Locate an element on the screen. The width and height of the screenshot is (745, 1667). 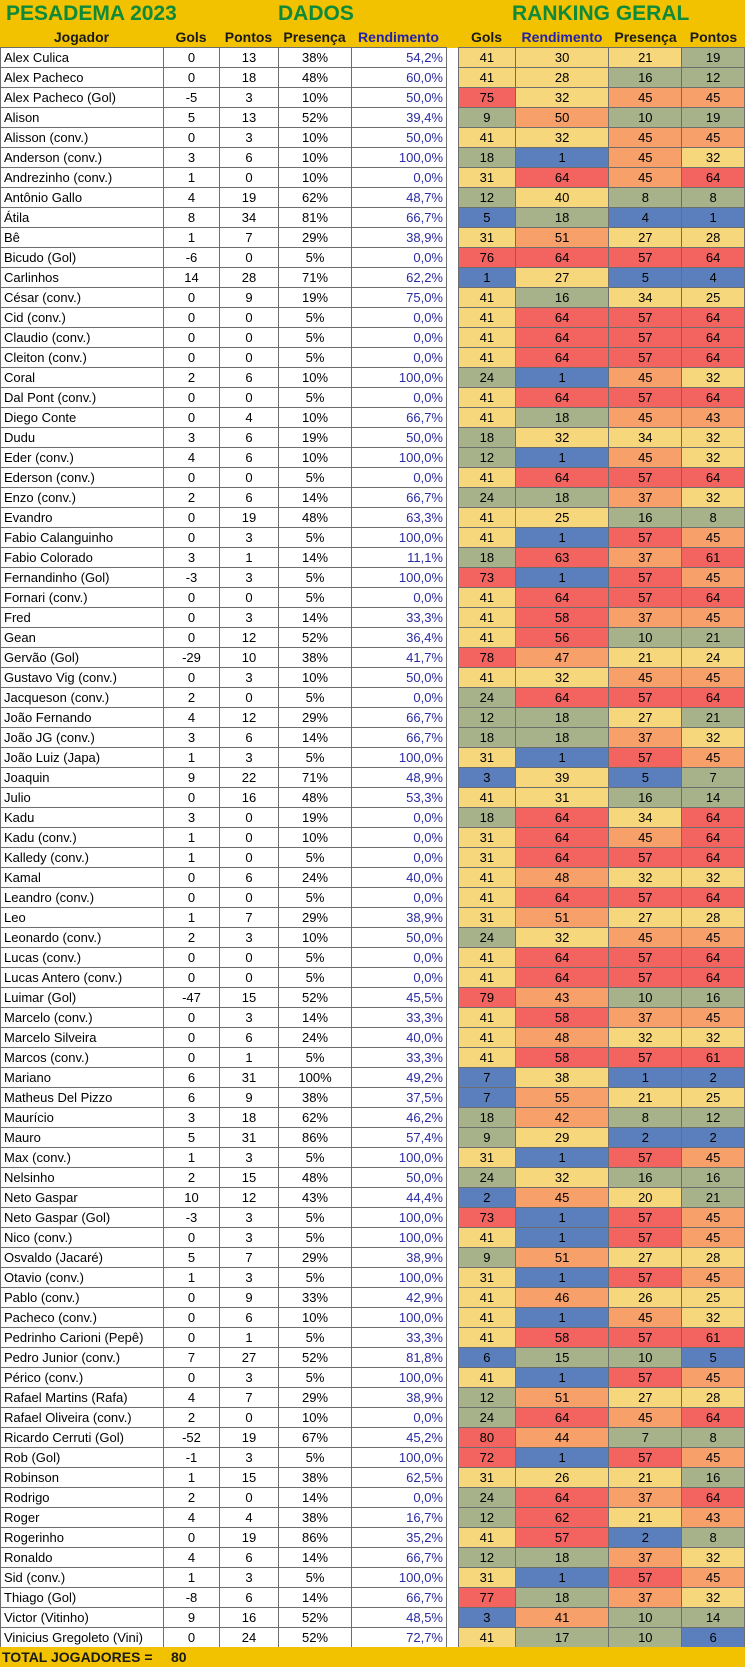
rank-attendance-cell: 27 is located at coordinates (645, 1397).